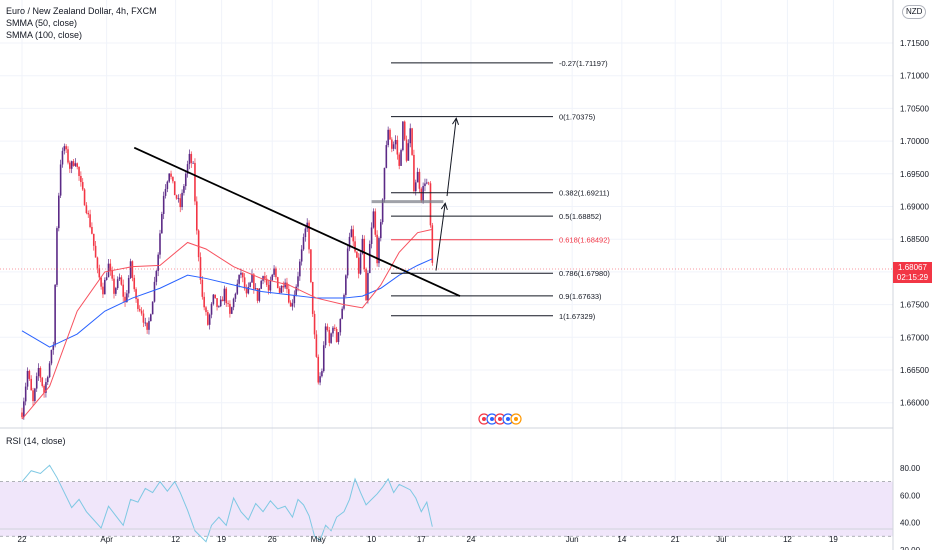 The height and width of the screenshot is (550, 932). I want to click on price-tick-label: 1.71500, so click(914, 43).